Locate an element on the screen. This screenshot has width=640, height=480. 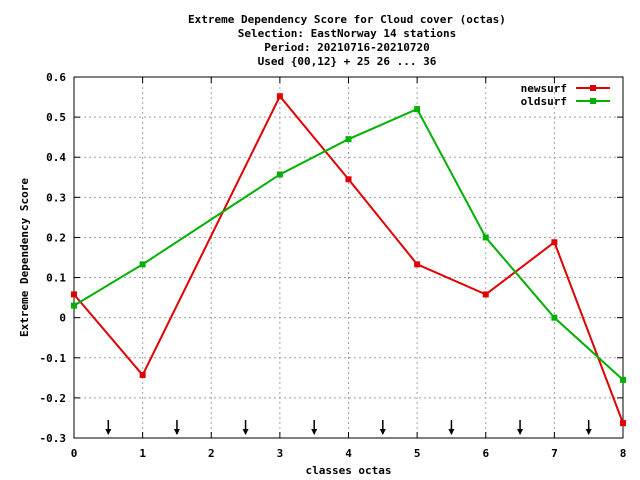
x-tick-label: 7 is located at coordinates (554, 453).